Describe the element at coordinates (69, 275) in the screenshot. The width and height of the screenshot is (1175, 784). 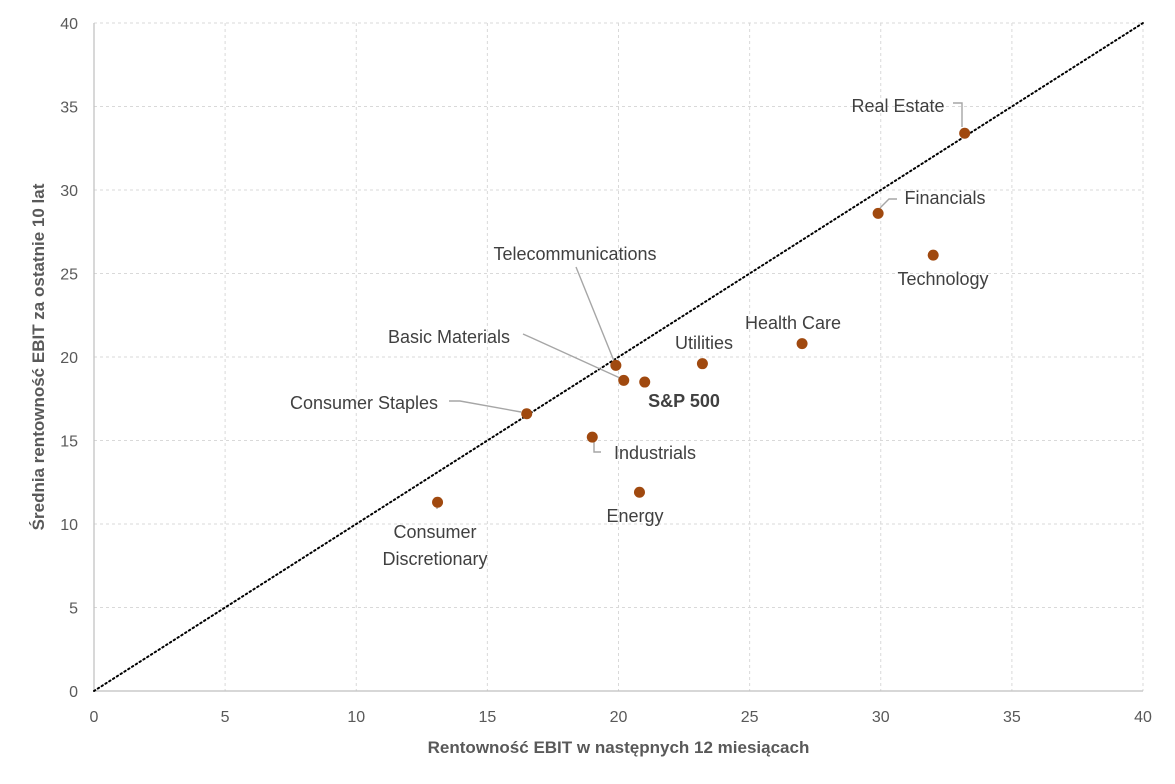
I see `y-tick-label: 25` at that location.